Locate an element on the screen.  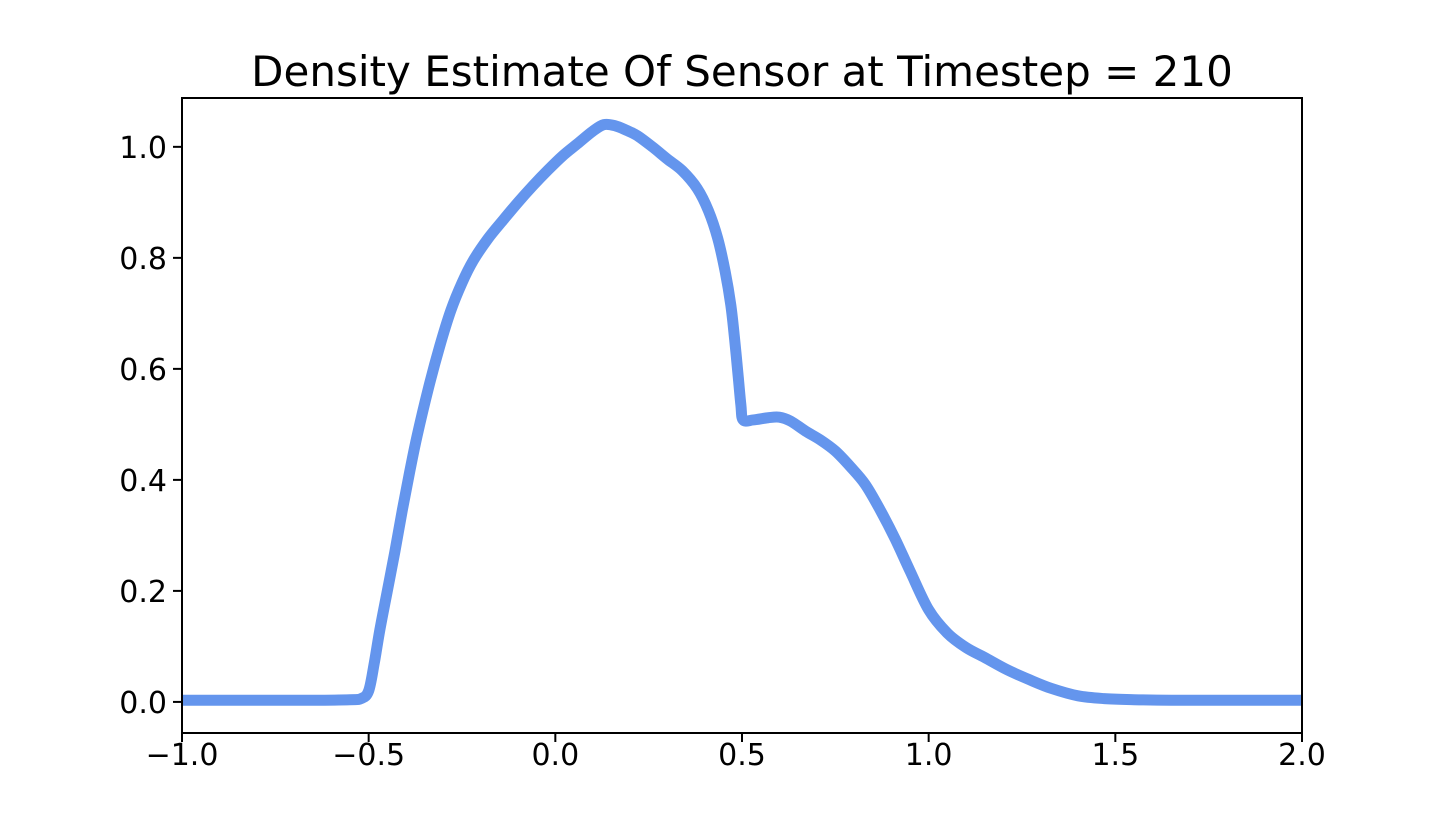
x-axis-ticks: −1.0 −0.5 0.0 0.5 1.0 1.5 2.0 is located at coordinates (736, 753).